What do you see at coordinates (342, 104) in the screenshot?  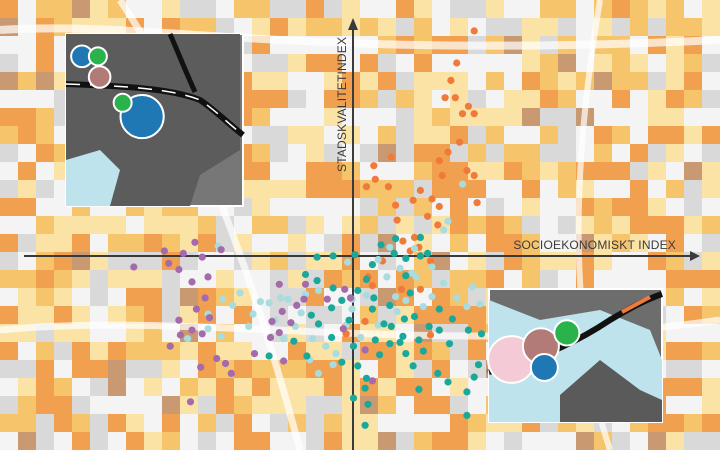 I see `y-axis-label: STADSKVALITETINDEX` at bounding box center [342, 104].